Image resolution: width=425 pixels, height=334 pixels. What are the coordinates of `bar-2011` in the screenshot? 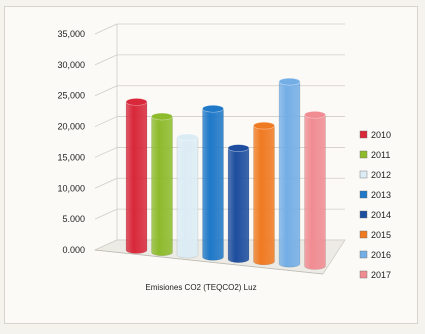 It's located at (162, 184).